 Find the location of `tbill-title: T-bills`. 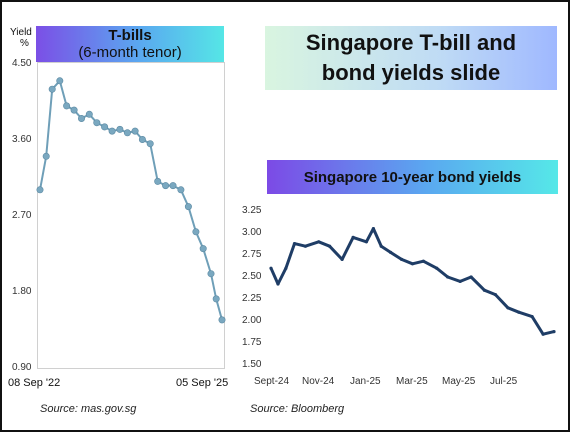

tbill-title: T-bills is located at coordinates (130, 35).